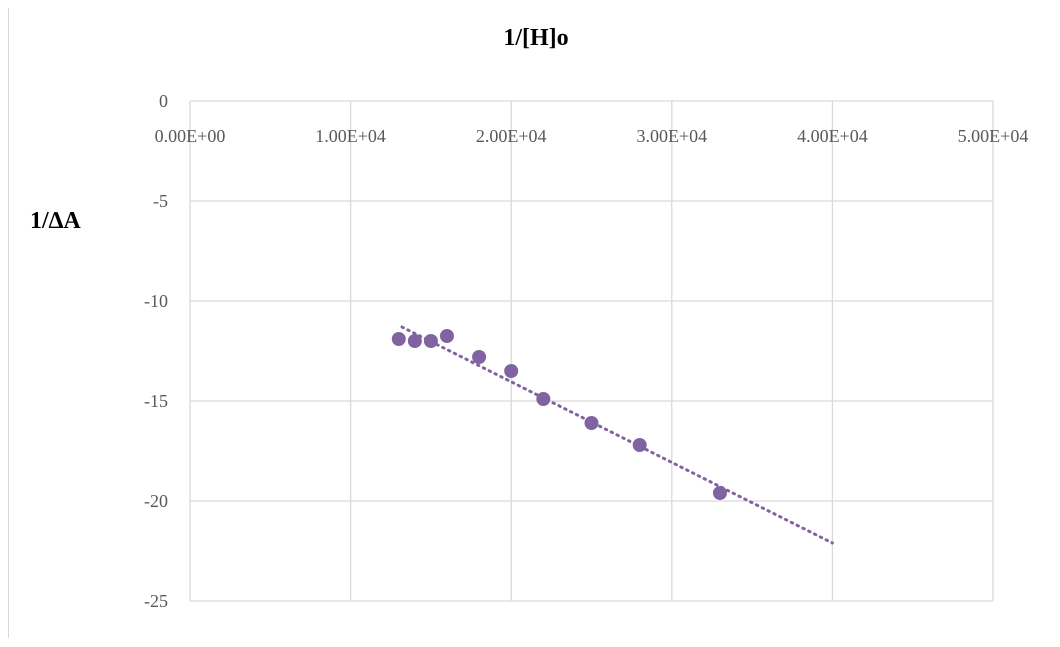 This screenshot has width=1060, height=647. Describe the element at coordinates (511, 136) in the screenshot. I see `x-tick-label: 2.00E+04` at that location.